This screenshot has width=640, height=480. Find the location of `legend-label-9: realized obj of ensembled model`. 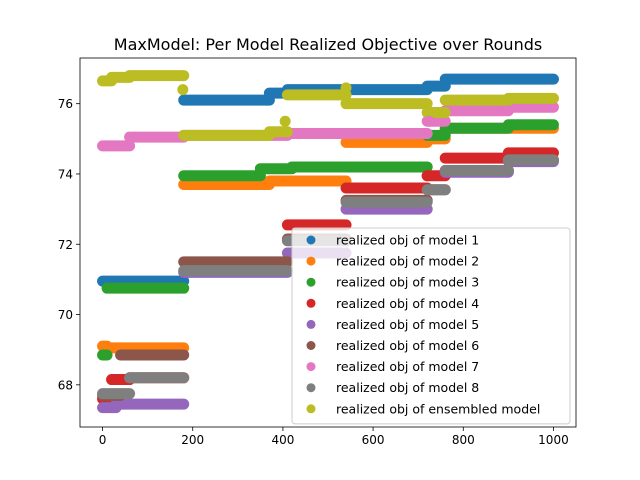

legend-label-9: realized obj of ensembled model is located at coordinates (438, 408).